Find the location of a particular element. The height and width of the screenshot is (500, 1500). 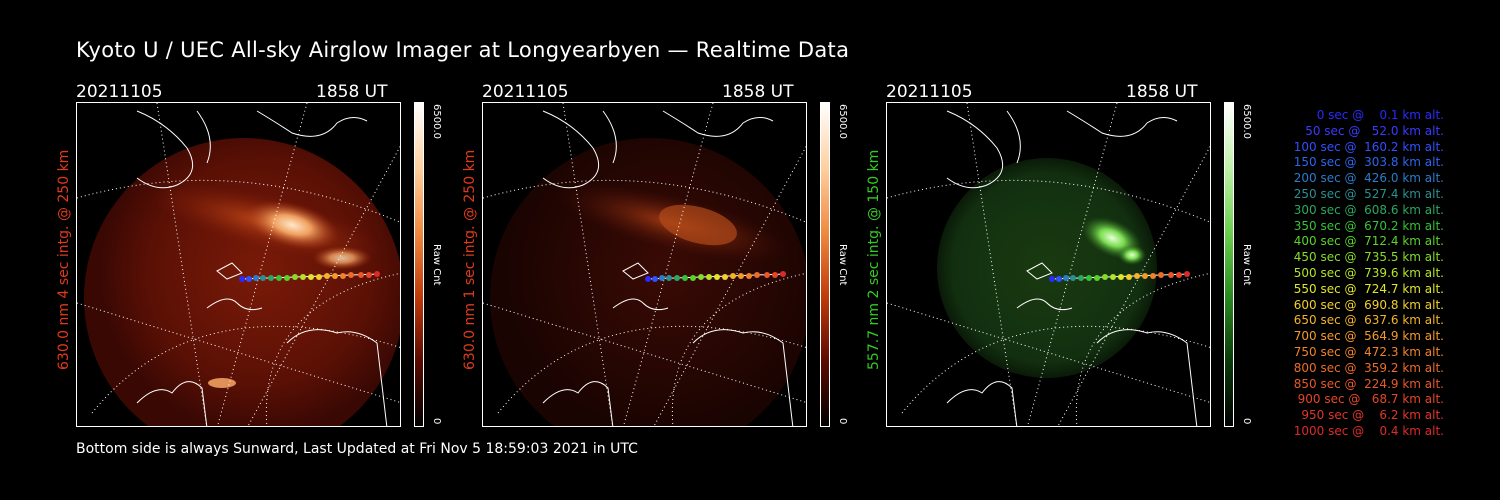

panel3-image is located at coordinates (1048, 264).